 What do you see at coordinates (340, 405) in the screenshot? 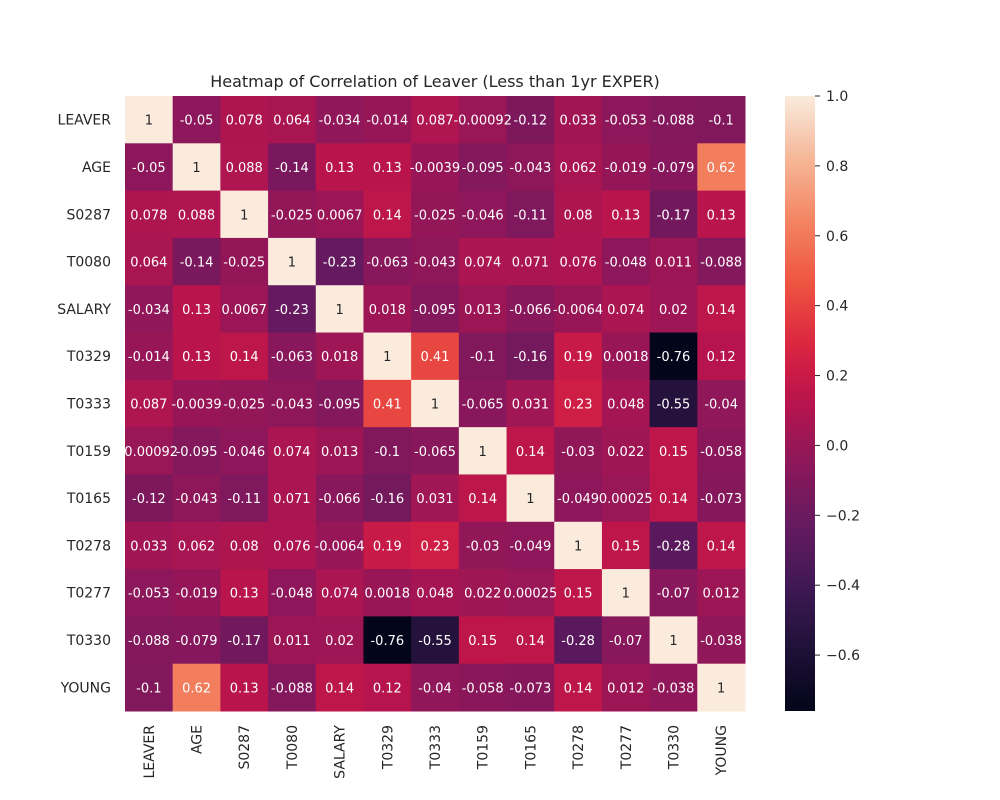
I see `cell-annotation: -0.095` at bounding box center [340, 405].